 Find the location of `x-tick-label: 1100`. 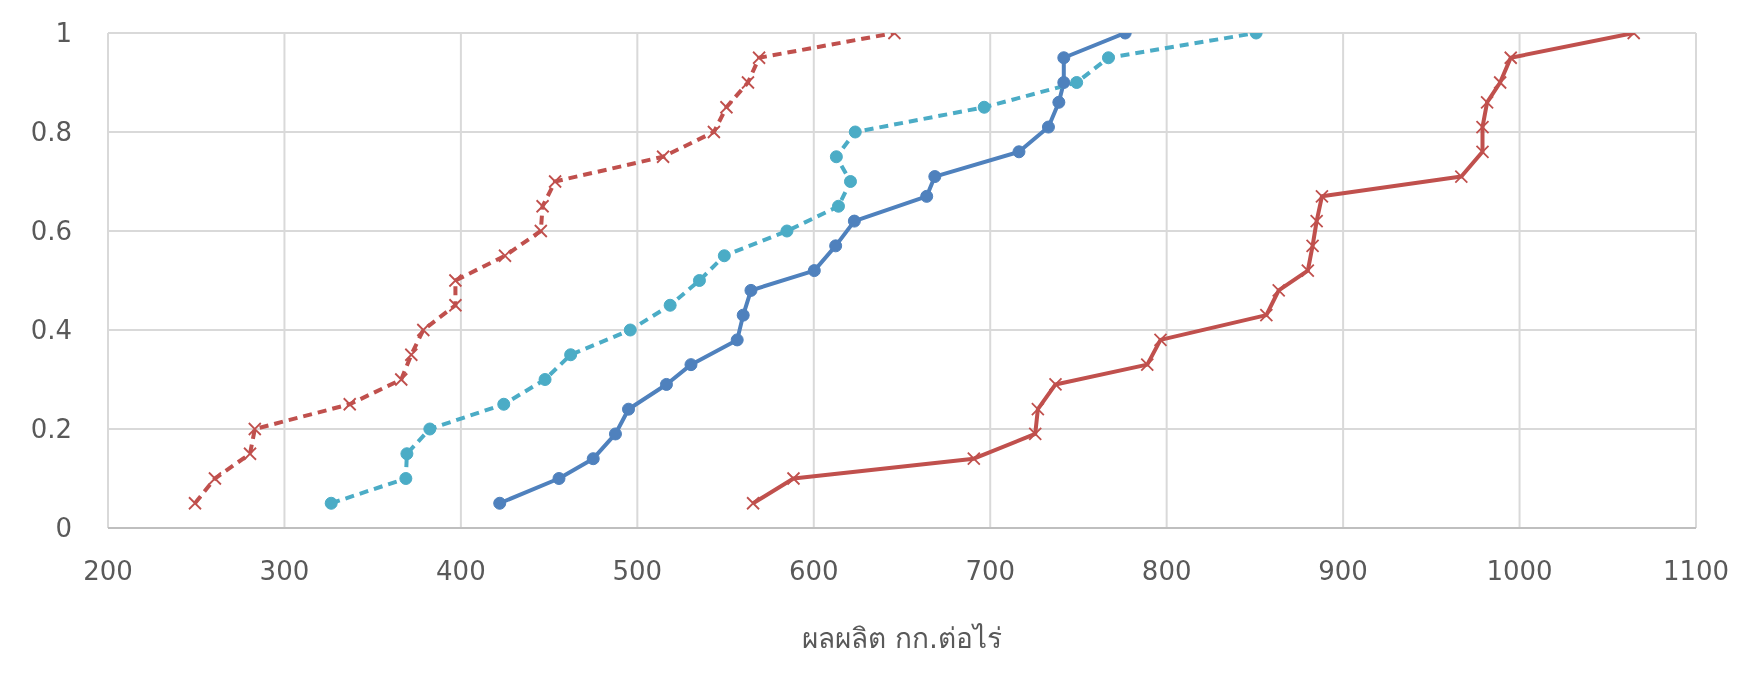

x-tick-label: 1100 is located at coordinates (1696, 571).